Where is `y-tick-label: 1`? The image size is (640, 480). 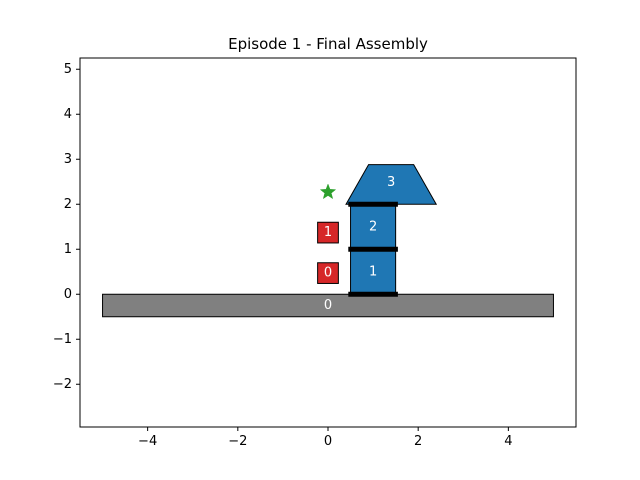 y-tick-label: 1 is located at coordinates (68, 249).